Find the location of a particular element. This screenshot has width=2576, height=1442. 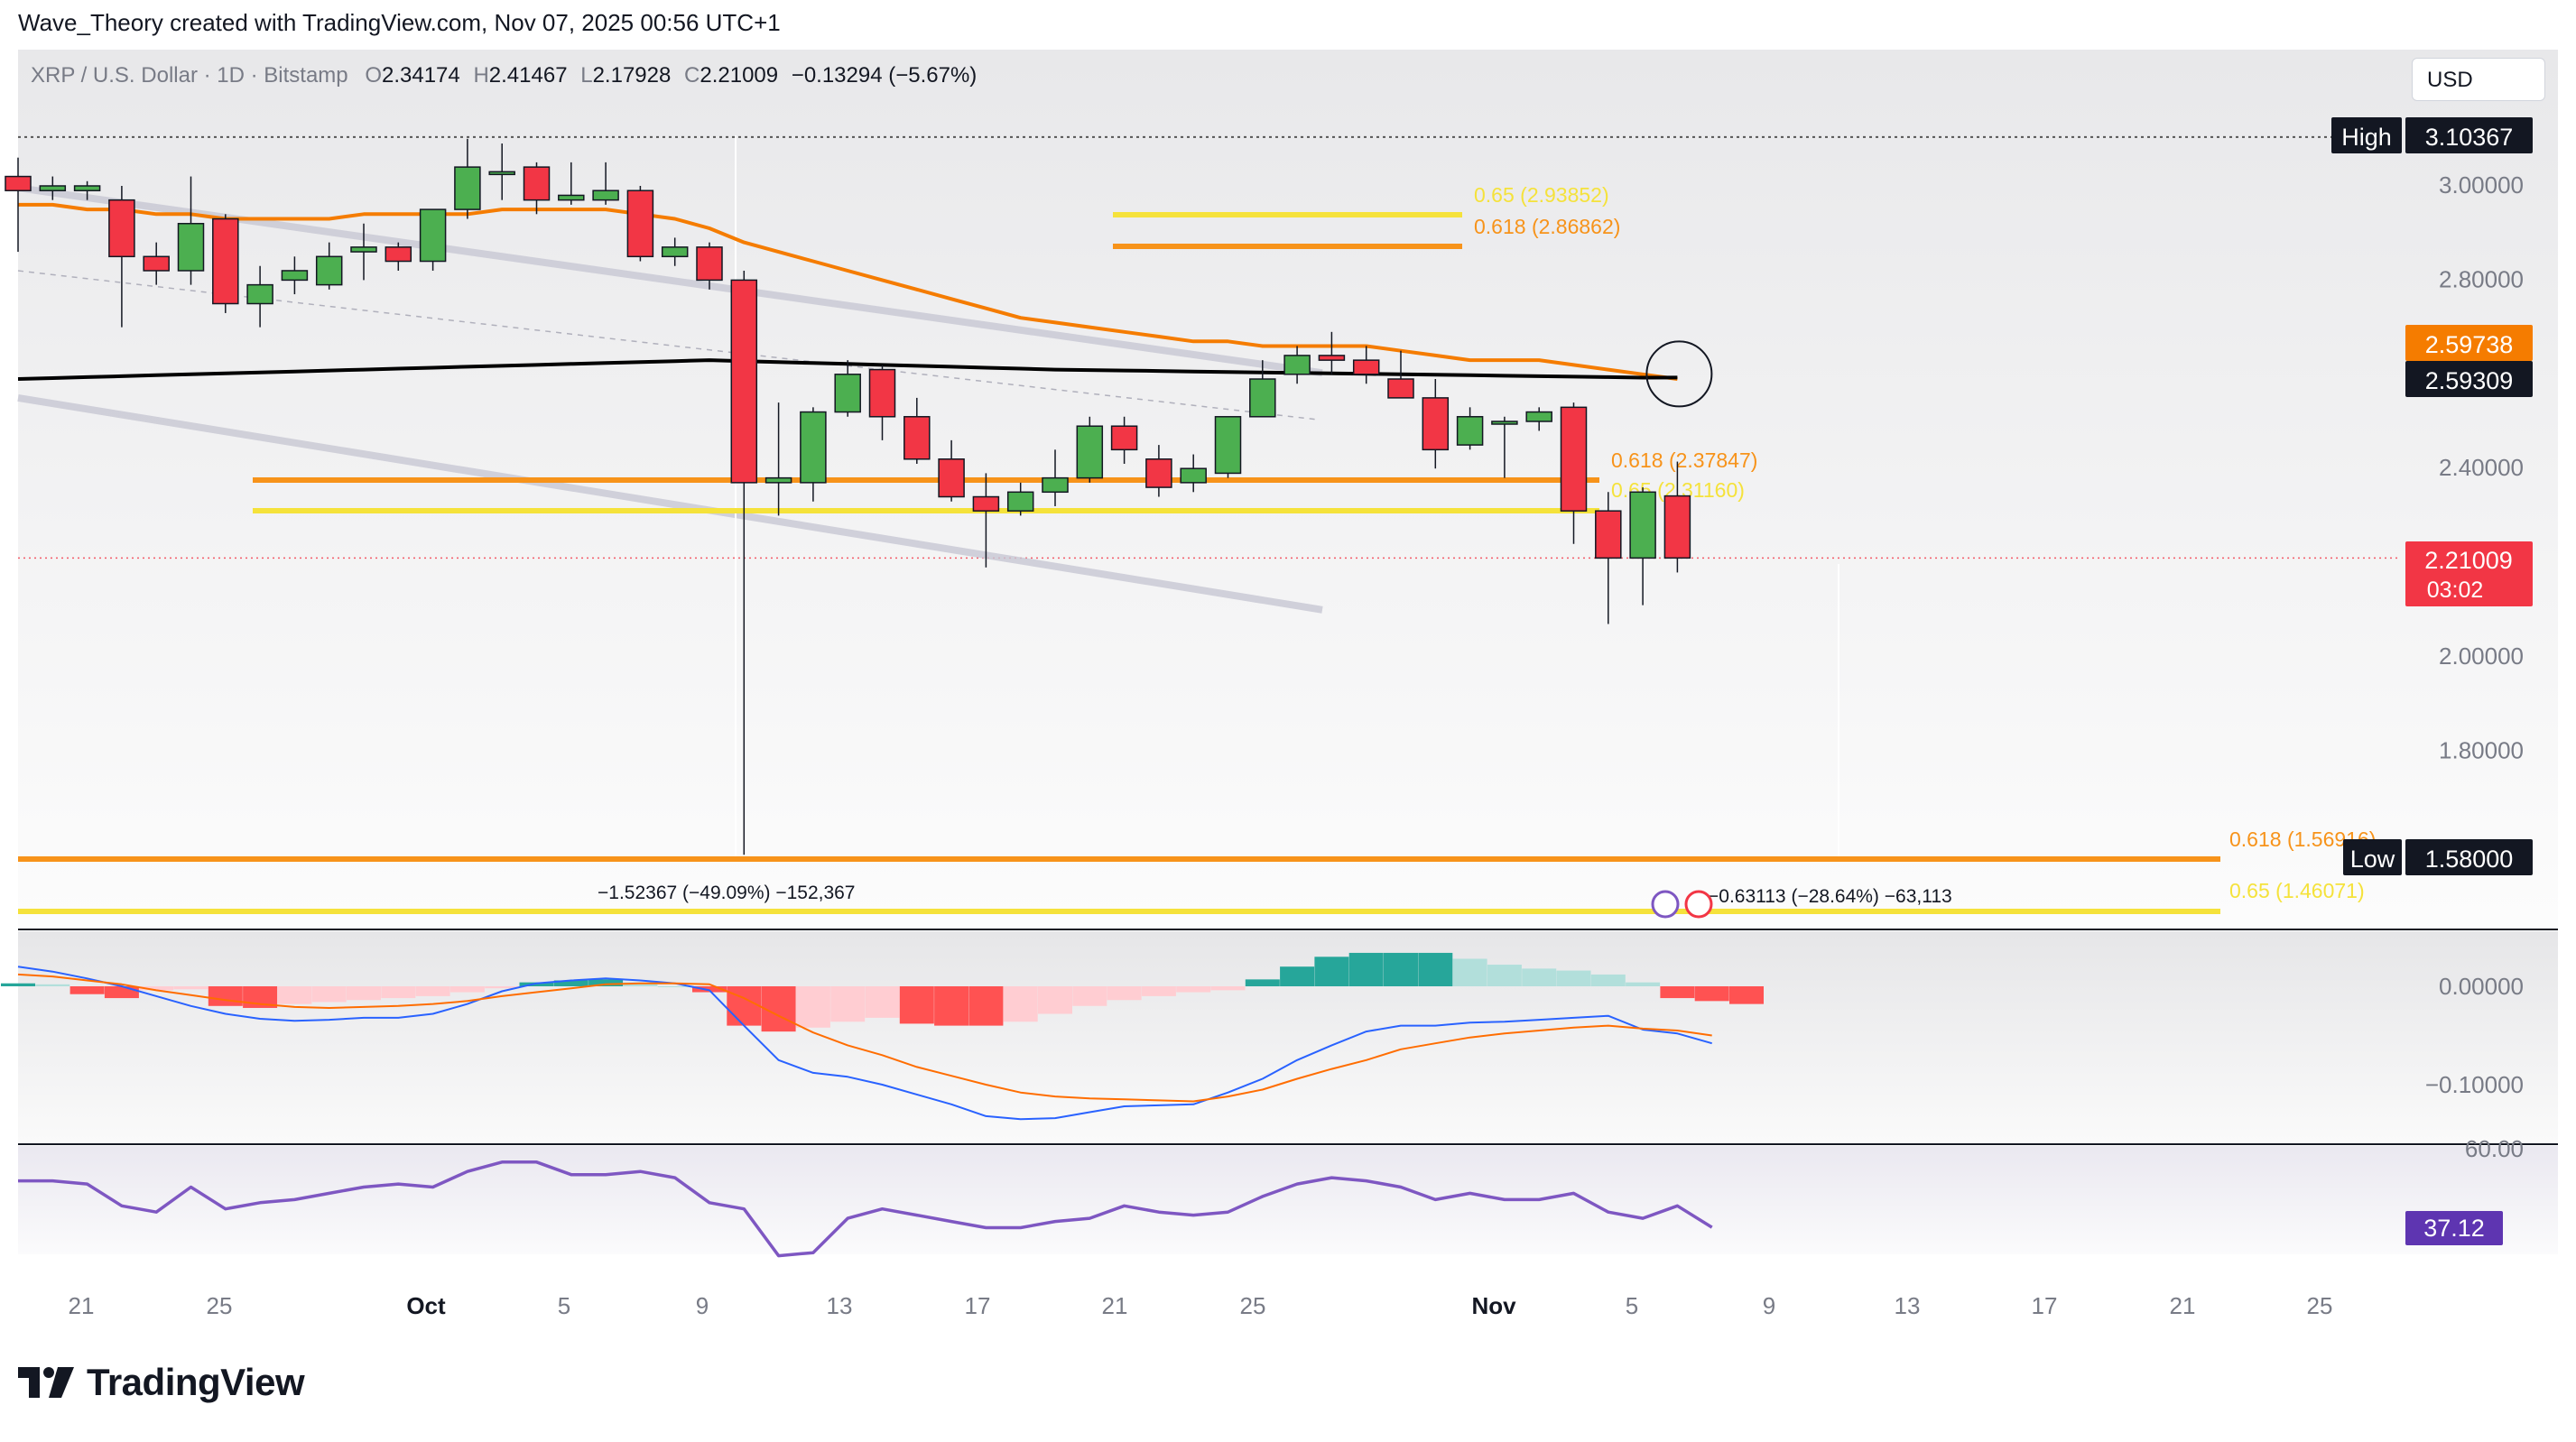

low-value-tag: 1.58000 is located at coordinates (2469, 857).